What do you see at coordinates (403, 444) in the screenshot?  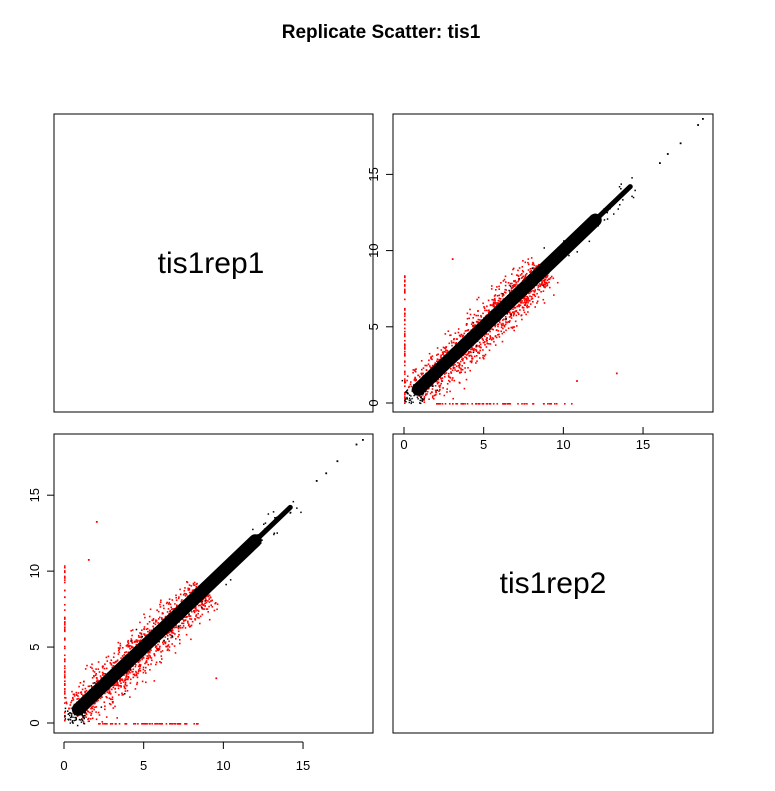 I see `upper-right-x-tick-label: 0` at bounding box center [403, 444].